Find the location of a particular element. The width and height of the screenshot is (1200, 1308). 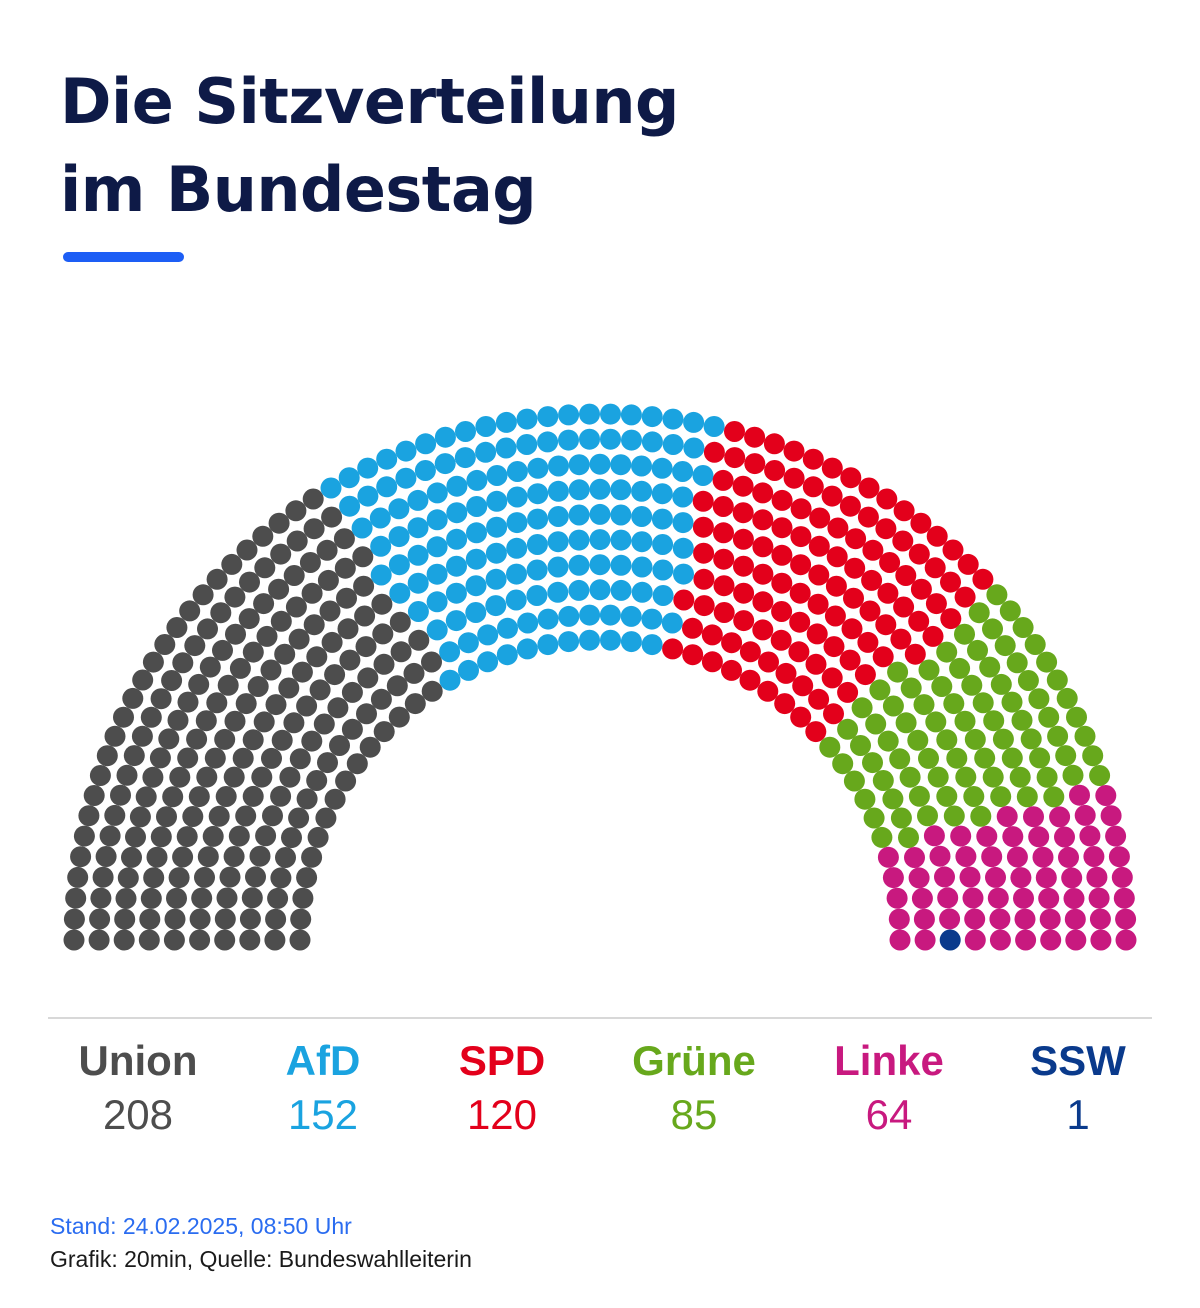

chart-title: Die Sitzverteilung im Bundestag is located at coordinates (369, 146).